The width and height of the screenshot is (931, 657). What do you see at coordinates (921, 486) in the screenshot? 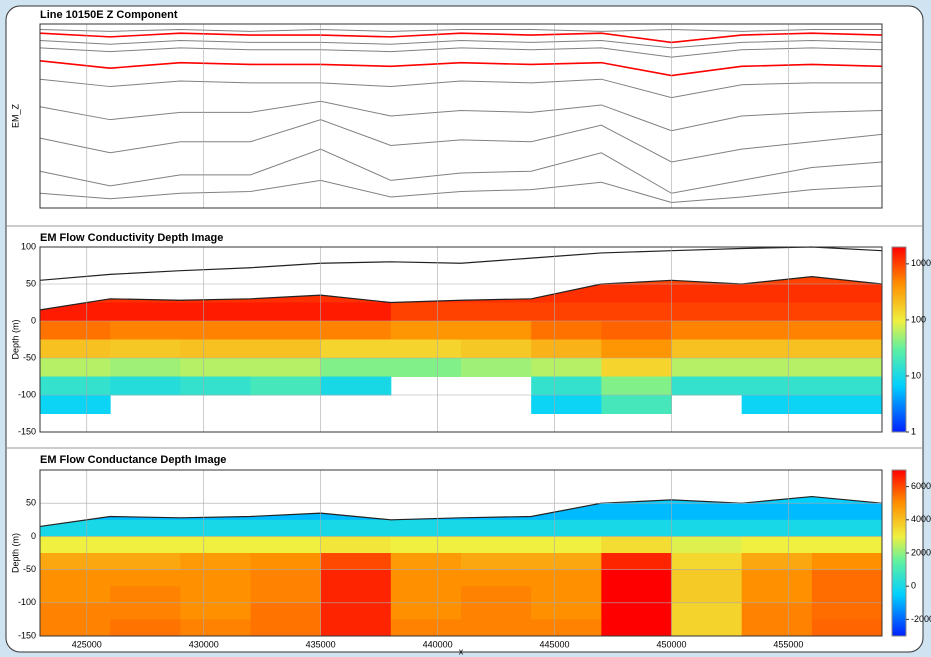
I see `colorbar-label: 6000` at bounding box center [921, 486].